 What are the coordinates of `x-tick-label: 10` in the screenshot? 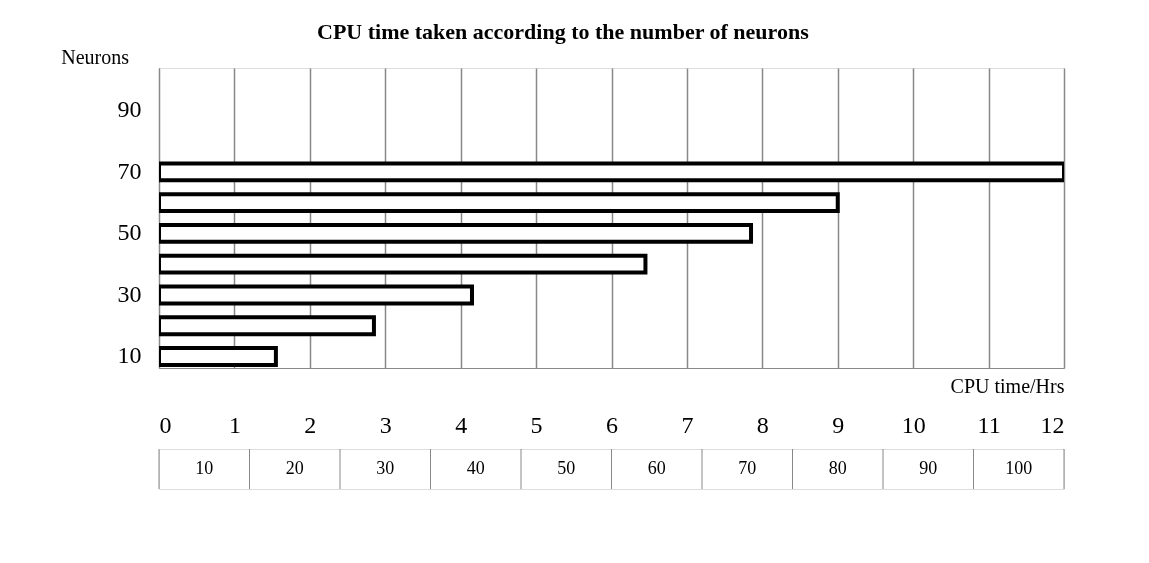 It's located at (913, 424).